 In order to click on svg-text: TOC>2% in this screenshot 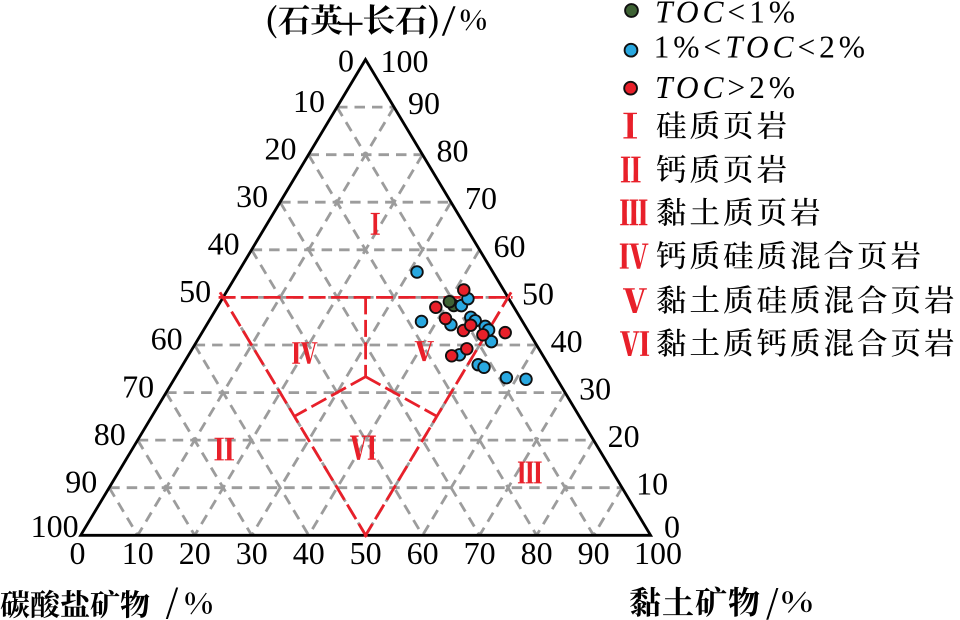, I will do `click(727, 87)`.